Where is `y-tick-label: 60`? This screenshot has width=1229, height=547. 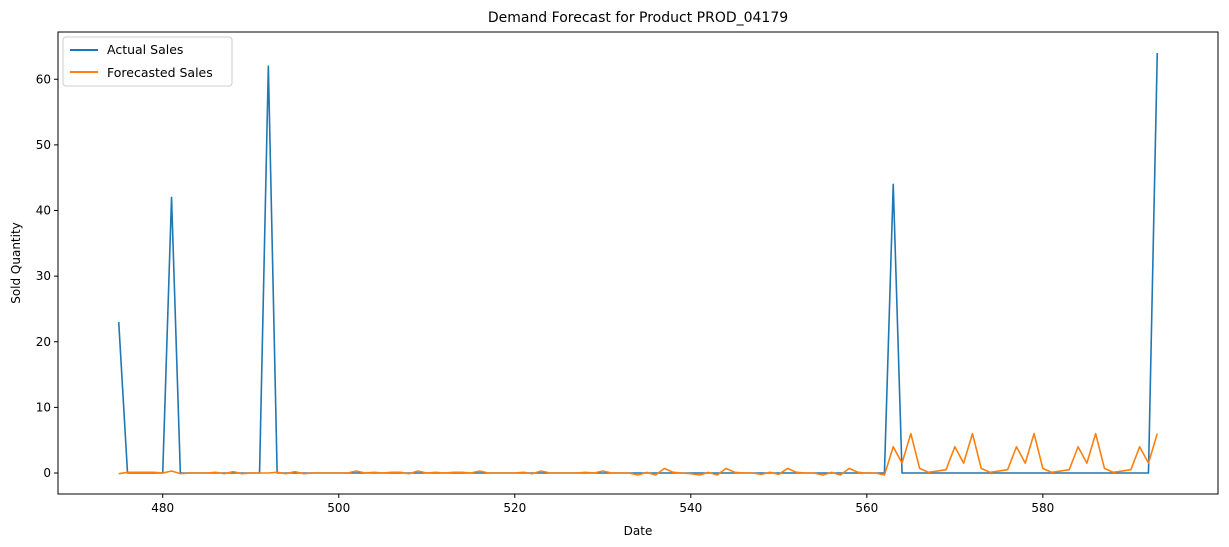 y-tick-label: 60 is located at coordinates (43, 79).